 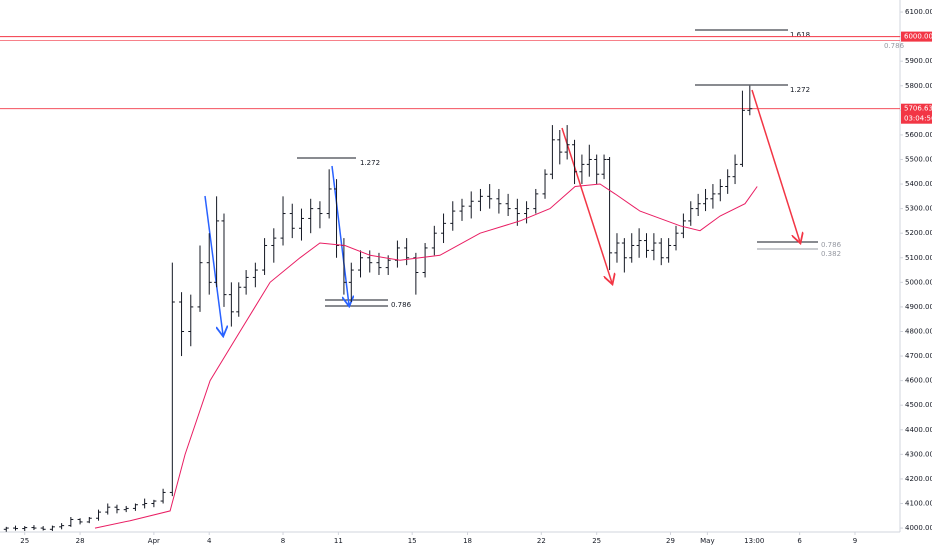 I want to click on fib-label: 0.382, so click(x=831, y=254).